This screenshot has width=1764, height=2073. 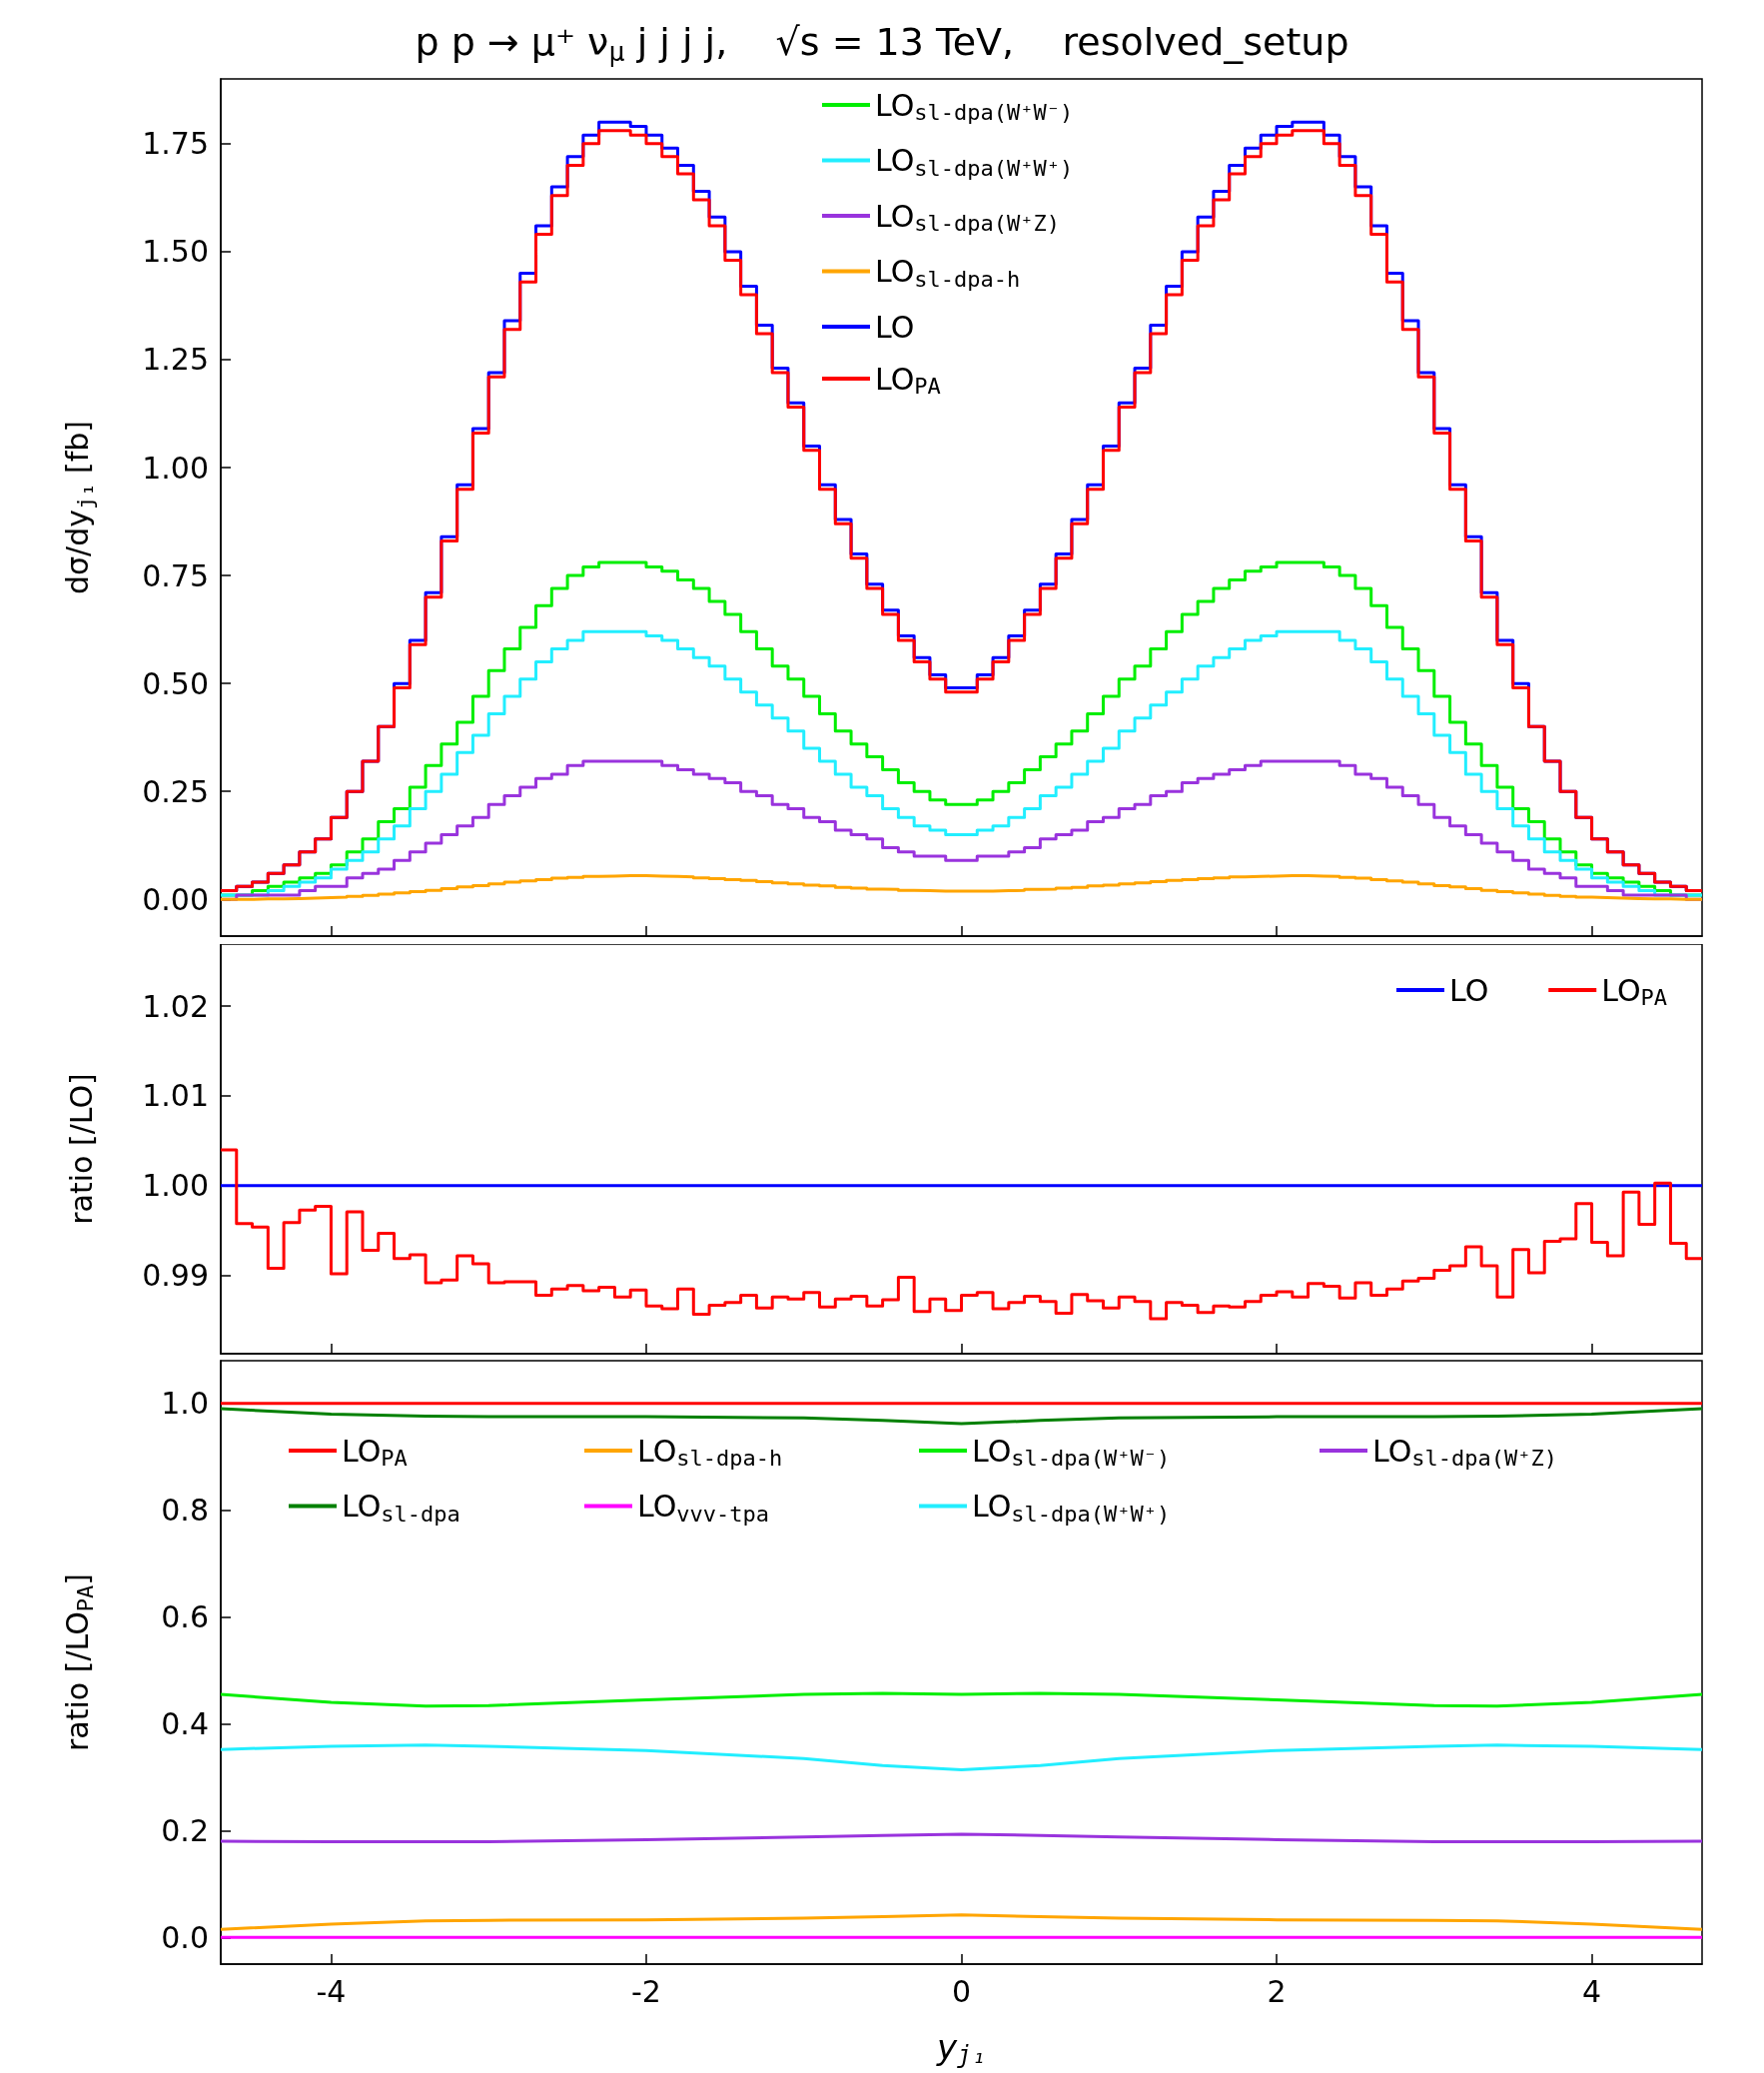 What do you see at coordinates (175, 1276) in the screenshot?
I see `y-tick-label: 0.99` at bounding box center [175, 1276].